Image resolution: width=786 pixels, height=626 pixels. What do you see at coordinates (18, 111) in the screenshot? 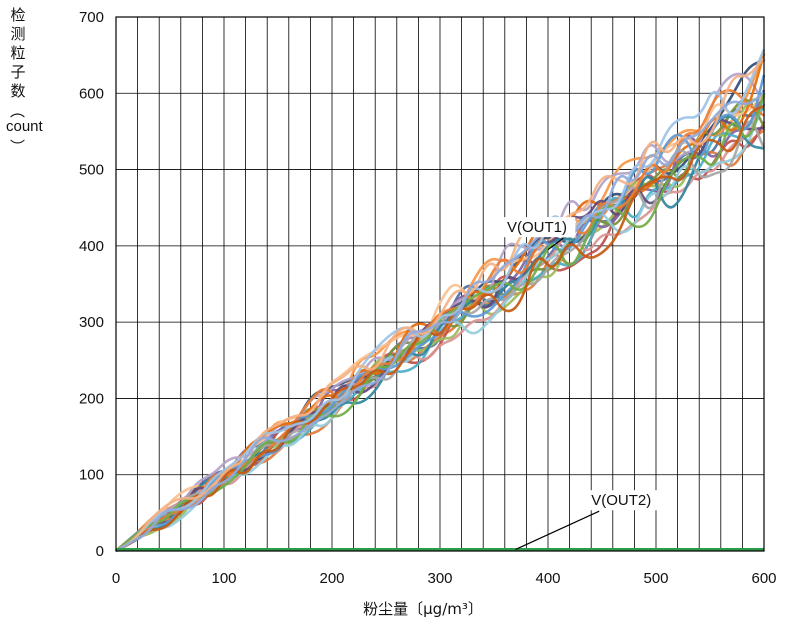
I see `y-axis-paren-open: ︵` at bounding box center [18, 111].